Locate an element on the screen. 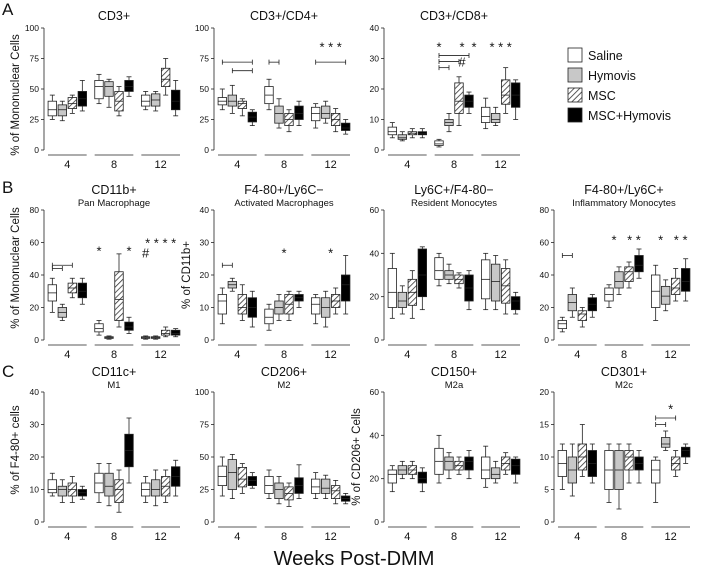 This screenshot has height=572, width=709. y-axis-f480ly6cpos is located at coordinates (553, 275).